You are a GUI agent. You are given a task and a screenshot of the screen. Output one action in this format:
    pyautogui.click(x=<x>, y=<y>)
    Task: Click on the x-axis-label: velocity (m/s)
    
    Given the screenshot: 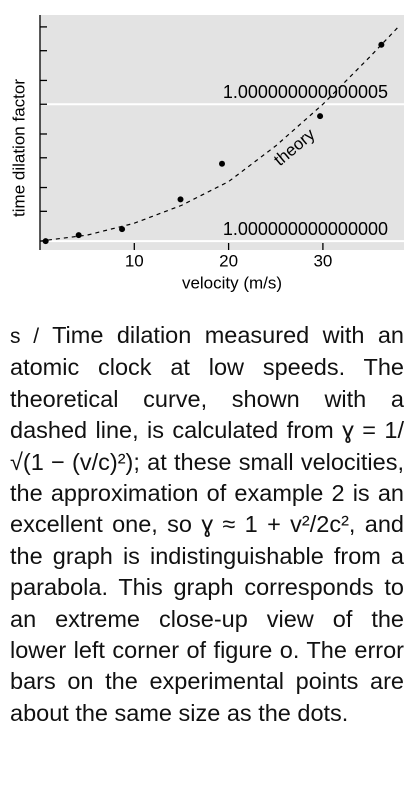 What is the action you would take?
    pyautogui.click(x=232, y=282)
    